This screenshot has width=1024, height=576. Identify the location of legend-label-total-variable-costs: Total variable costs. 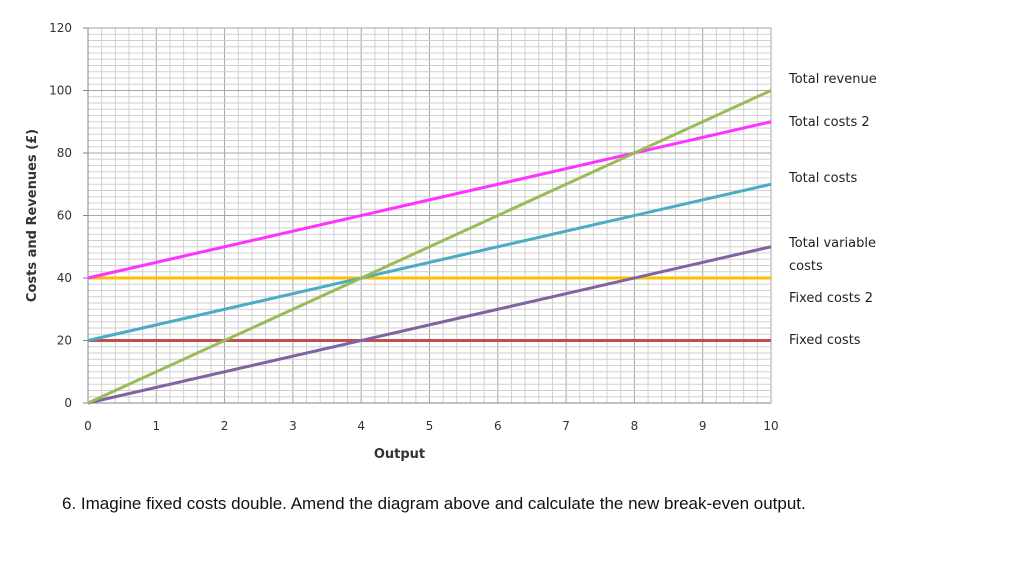
(832, 255).